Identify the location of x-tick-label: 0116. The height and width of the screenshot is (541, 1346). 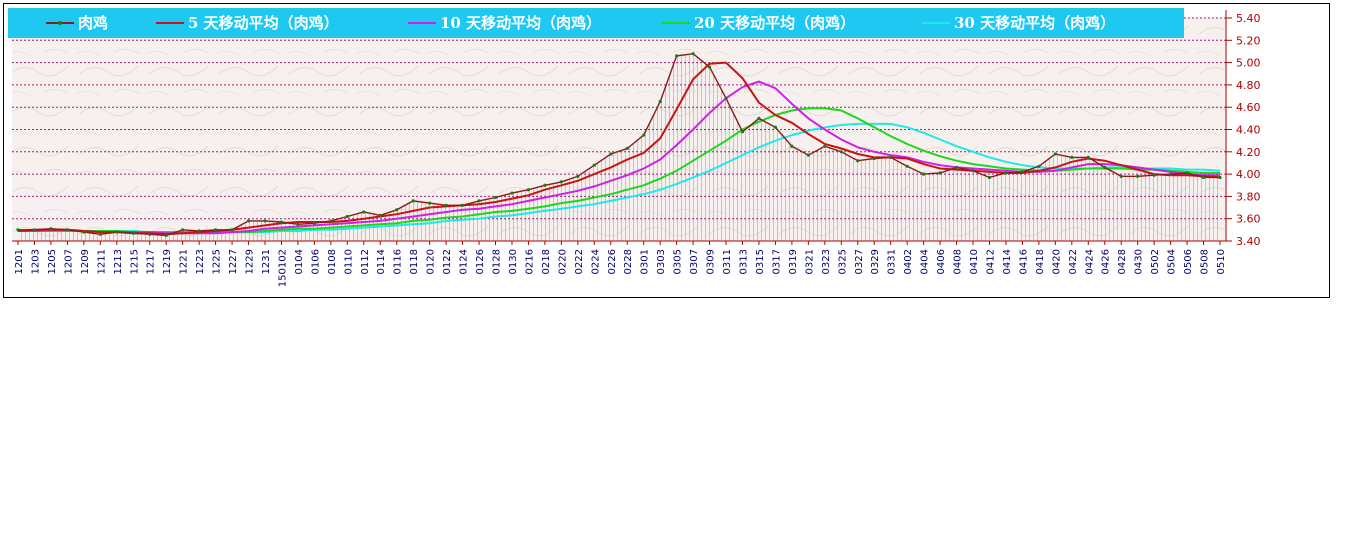
(398, 261).